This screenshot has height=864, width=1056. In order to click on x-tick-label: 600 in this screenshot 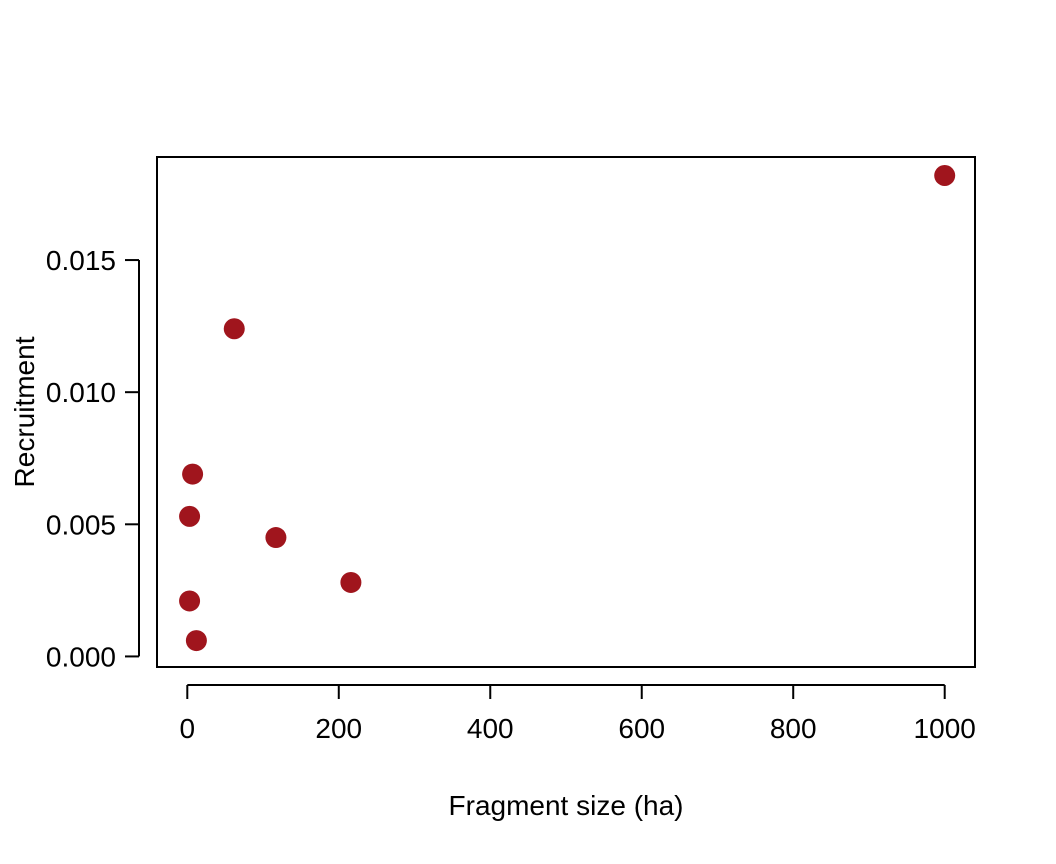, I will do `click(641, 728)`.